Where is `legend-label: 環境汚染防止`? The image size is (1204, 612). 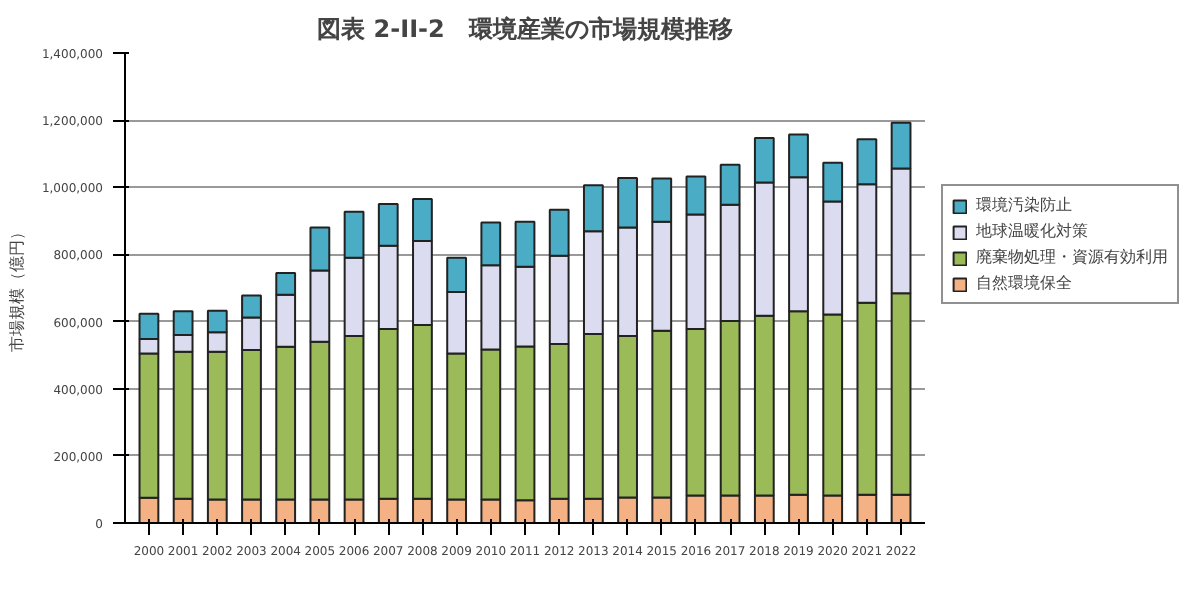
legend-label: 環境汚染防止 is located at coordinates (1024, 205).